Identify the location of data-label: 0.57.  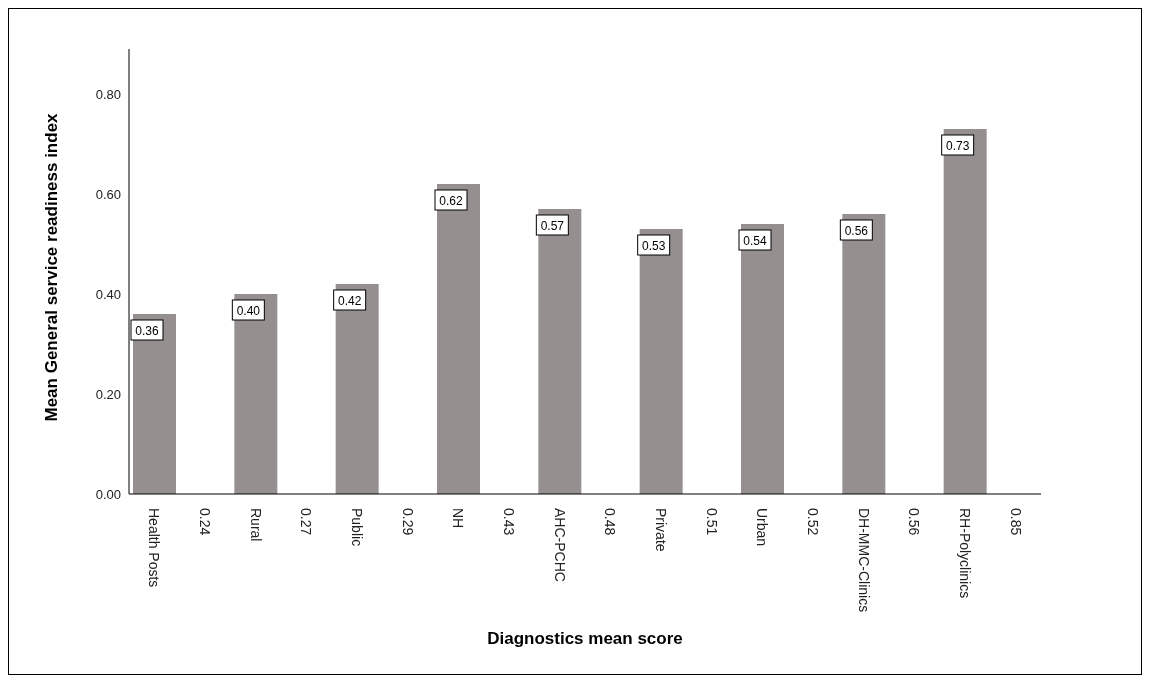
(552, 226).